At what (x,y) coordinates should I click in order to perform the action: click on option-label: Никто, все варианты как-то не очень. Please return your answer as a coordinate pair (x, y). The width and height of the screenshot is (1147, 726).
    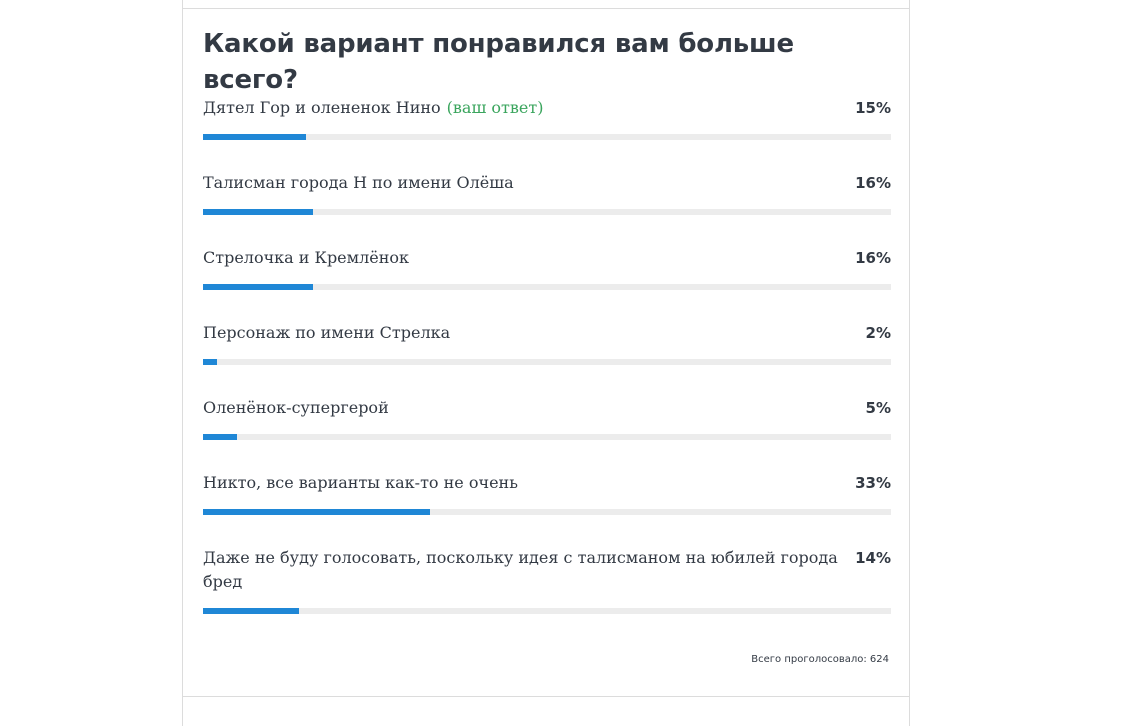
    Looking at the image, I should click on (360, 482).